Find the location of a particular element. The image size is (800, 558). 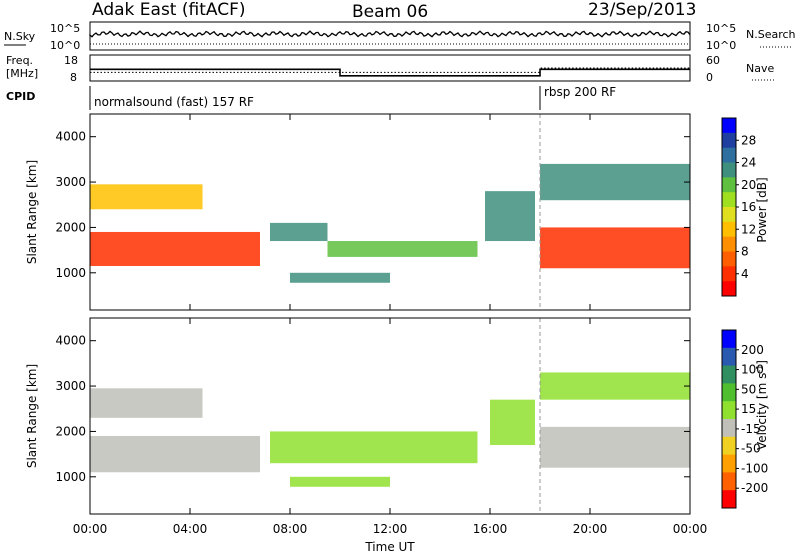

power-colorbar-label: Power [dB] is located at coordinates (762, 209).